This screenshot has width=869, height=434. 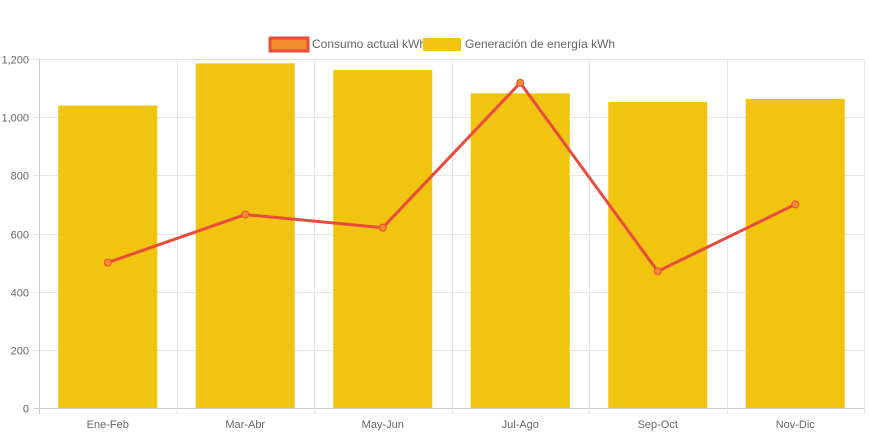 What do you see at coordinates (520, 425) in the screenshot?
I see `x-tick-label: Jul-Ago` at bounding box center [520, 425].